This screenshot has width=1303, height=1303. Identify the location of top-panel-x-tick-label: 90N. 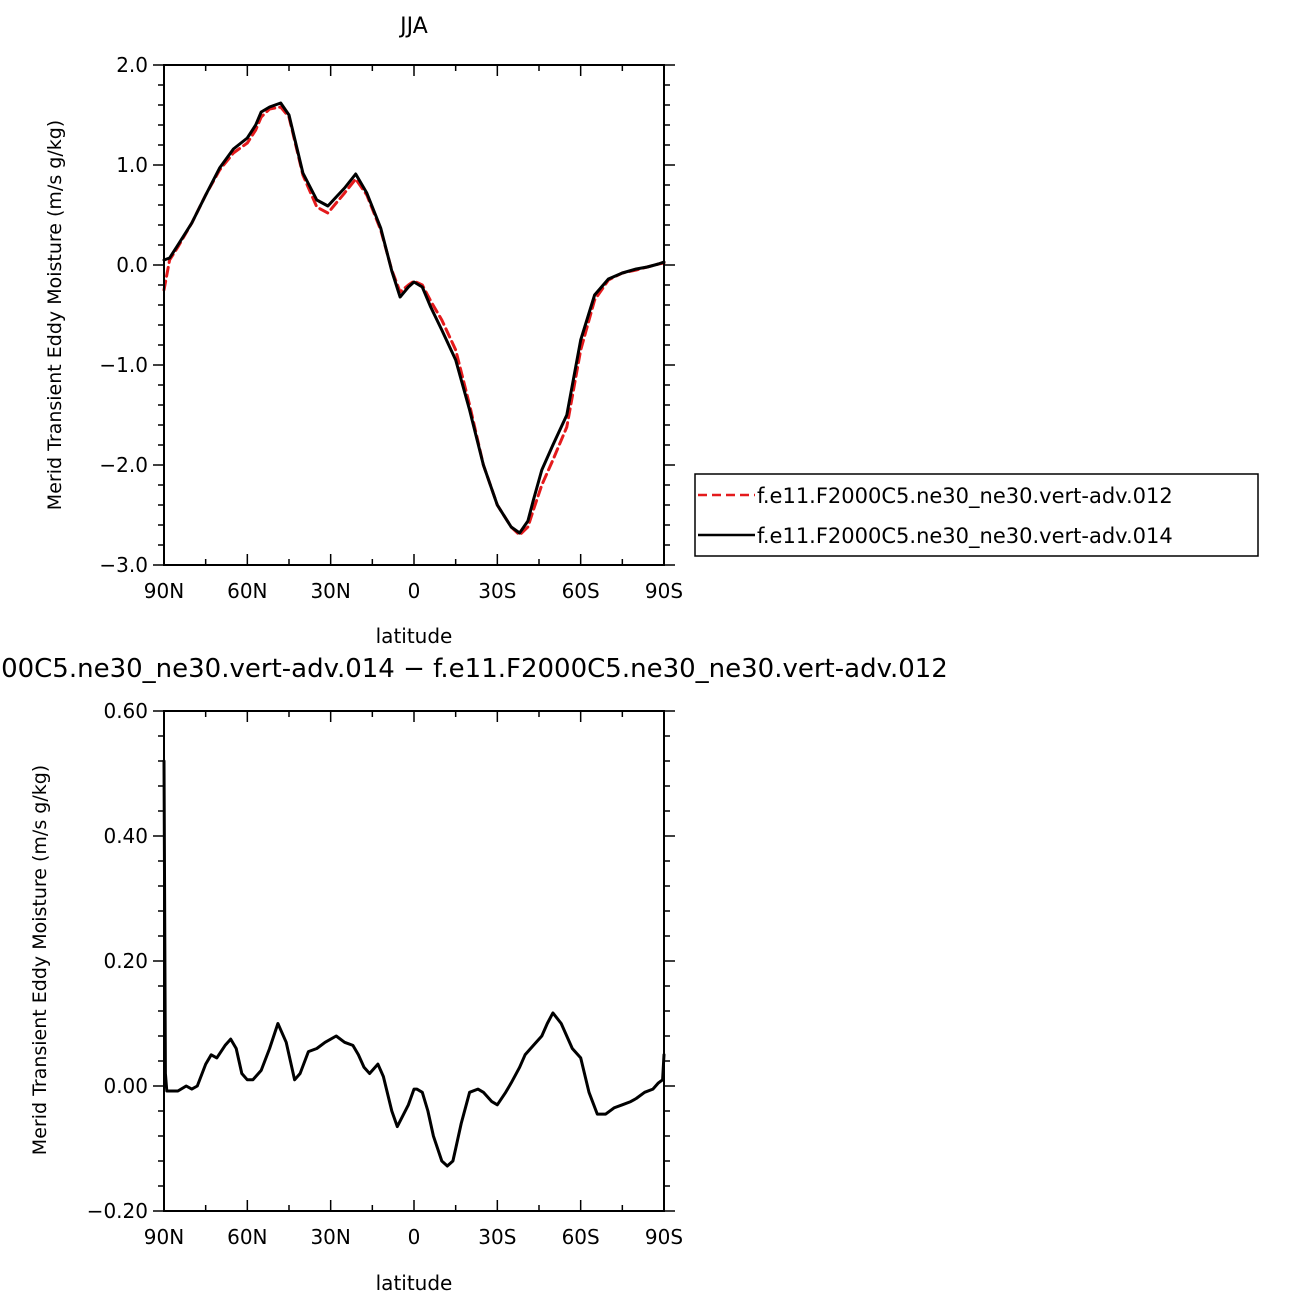
(164, 591).